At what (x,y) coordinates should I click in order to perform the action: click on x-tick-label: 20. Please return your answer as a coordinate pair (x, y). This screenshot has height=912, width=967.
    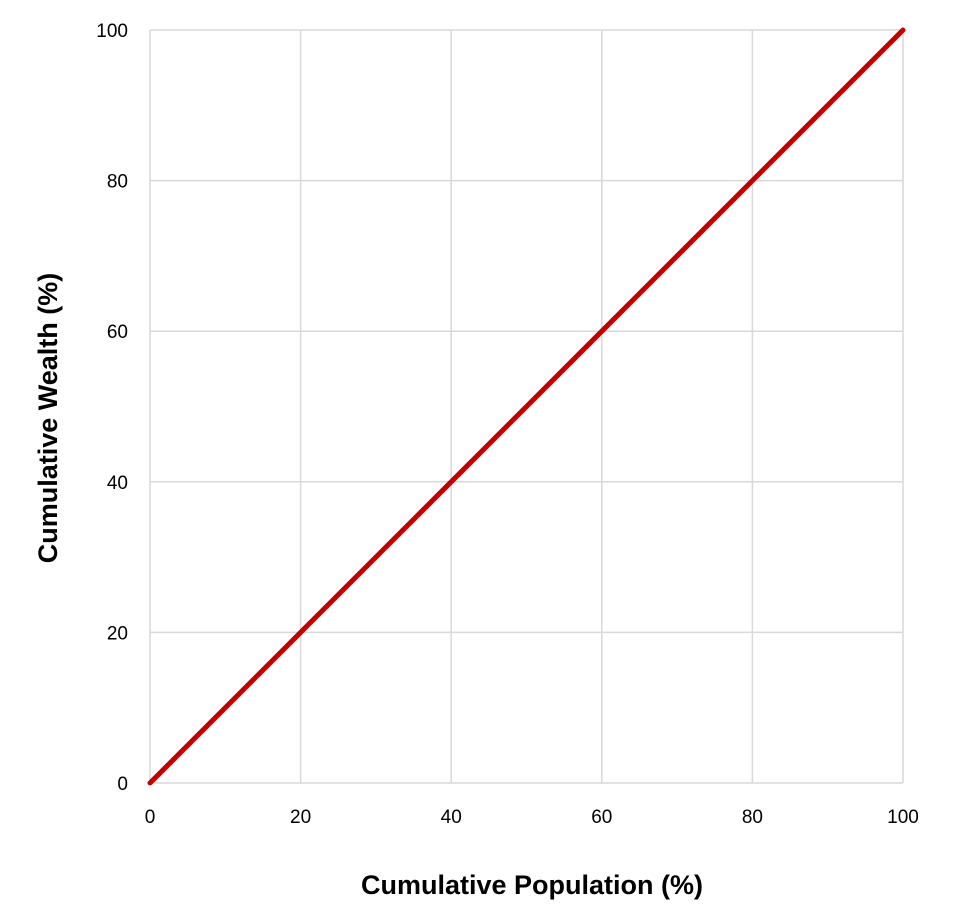
    Looking at the image, I should click on (300, 817).